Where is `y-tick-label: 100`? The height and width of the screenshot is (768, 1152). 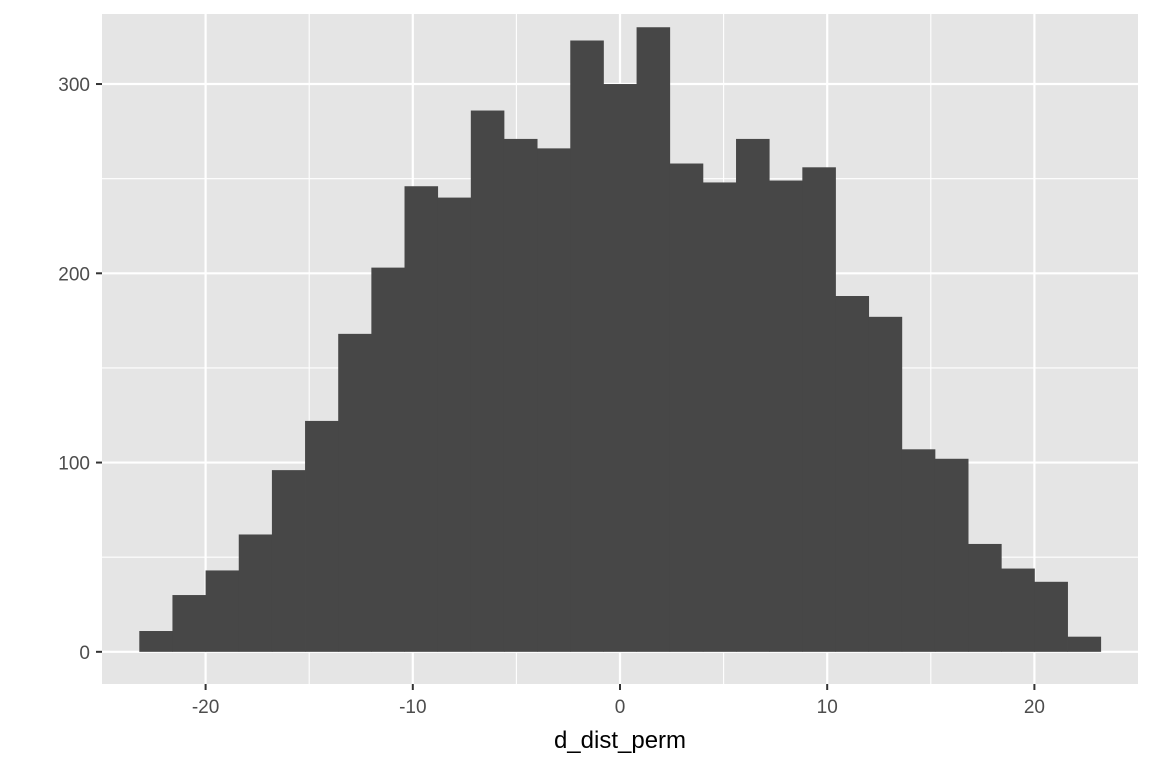
y-tick-label: 100 is located at coordinates (74, 464).